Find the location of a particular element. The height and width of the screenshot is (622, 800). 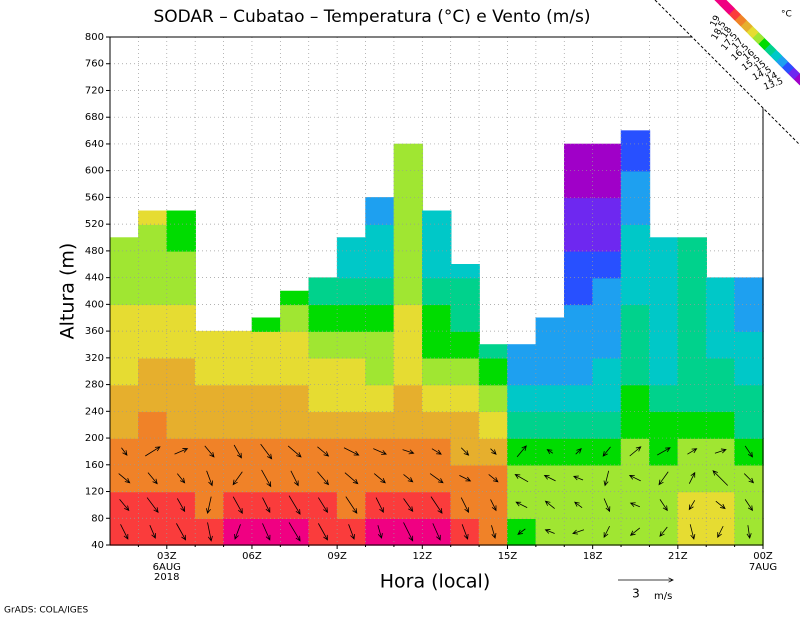

y-tick-label: 680 is located at coordinates (94, 117).